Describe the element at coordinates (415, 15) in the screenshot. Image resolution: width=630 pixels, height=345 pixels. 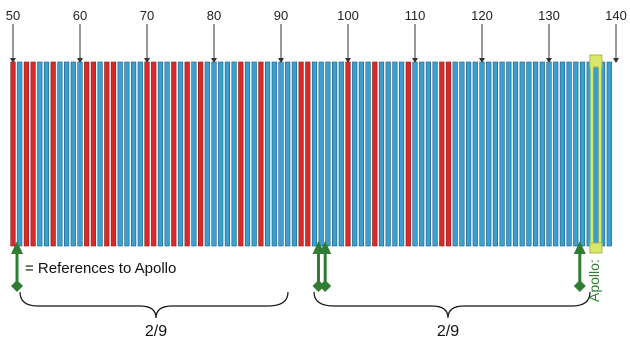
I see `tick-label: 110` at that location.